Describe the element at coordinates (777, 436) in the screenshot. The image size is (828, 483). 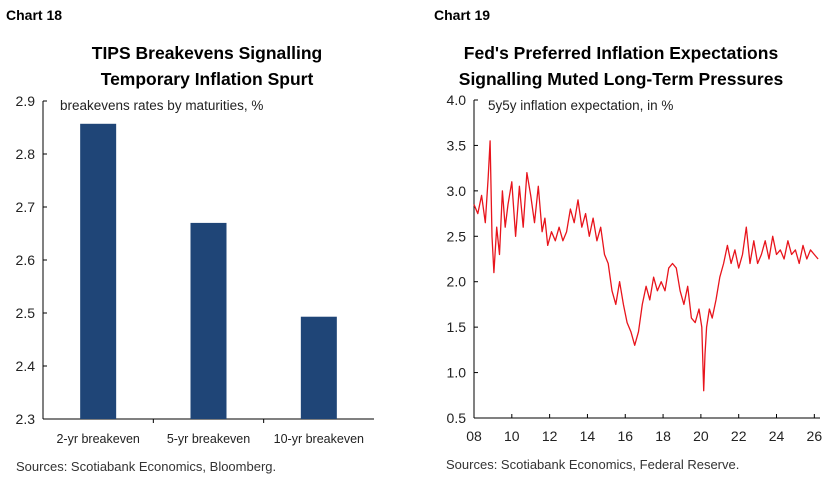
I see `x-tick-label: 24` at that location.